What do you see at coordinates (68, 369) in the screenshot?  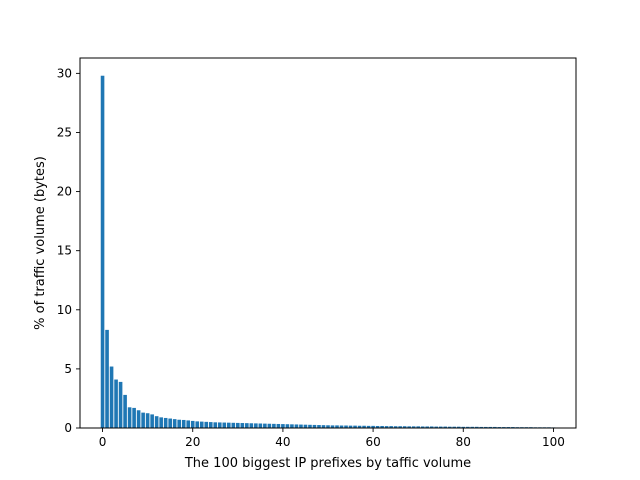 I see `y-tick-label: 5` at bounding box center [68, 369].